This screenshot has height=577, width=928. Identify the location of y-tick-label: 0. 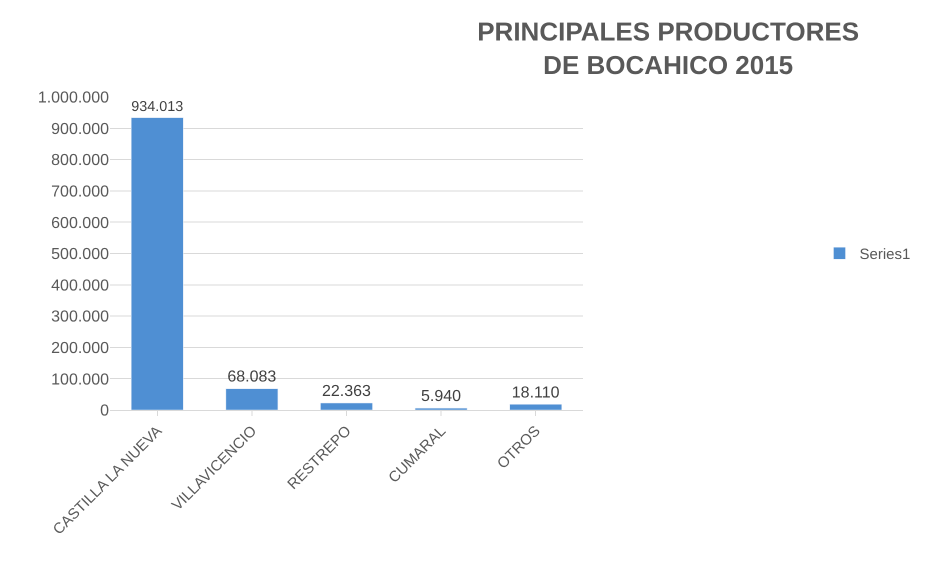
(105, 411).